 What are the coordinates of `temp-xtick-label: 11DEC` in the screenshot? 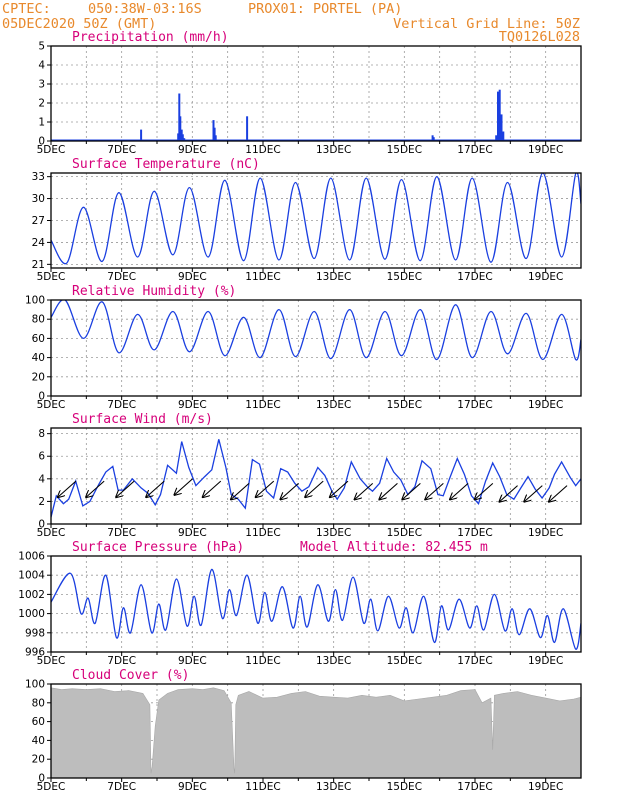 It's located at (262, 277).